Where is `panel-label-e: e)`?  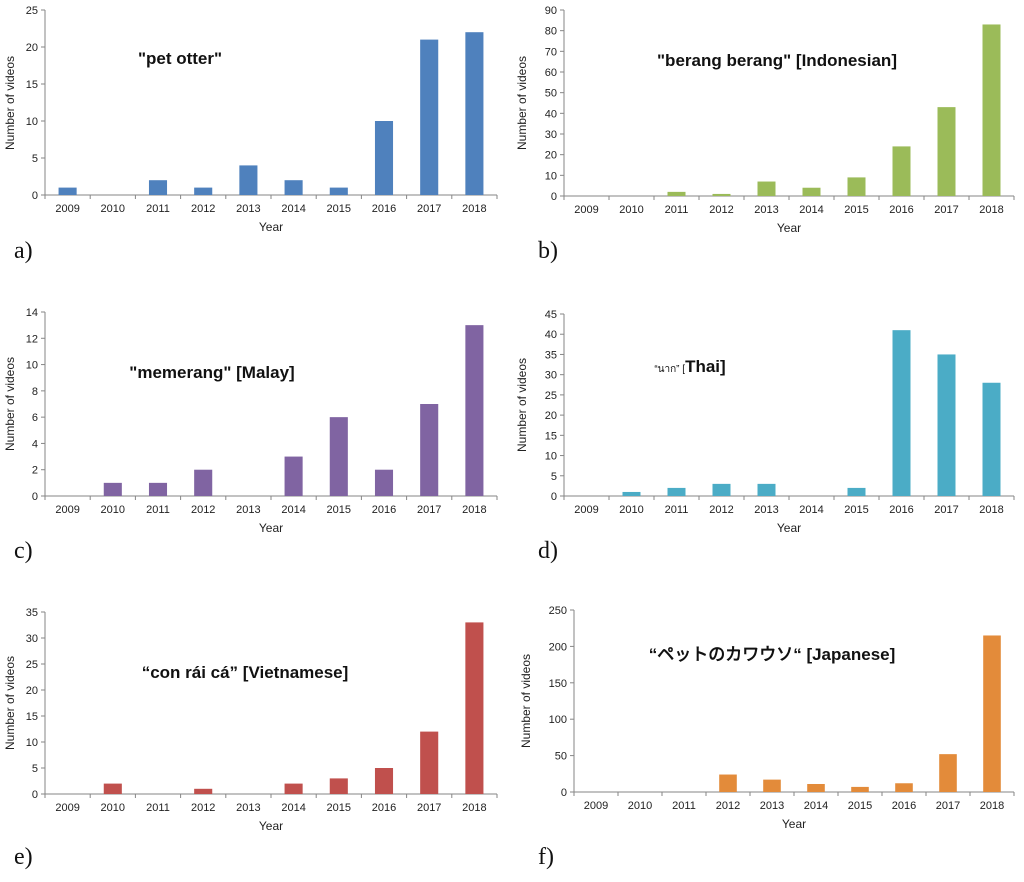
panel-label-e: e) is located at coordinates (23, 857).